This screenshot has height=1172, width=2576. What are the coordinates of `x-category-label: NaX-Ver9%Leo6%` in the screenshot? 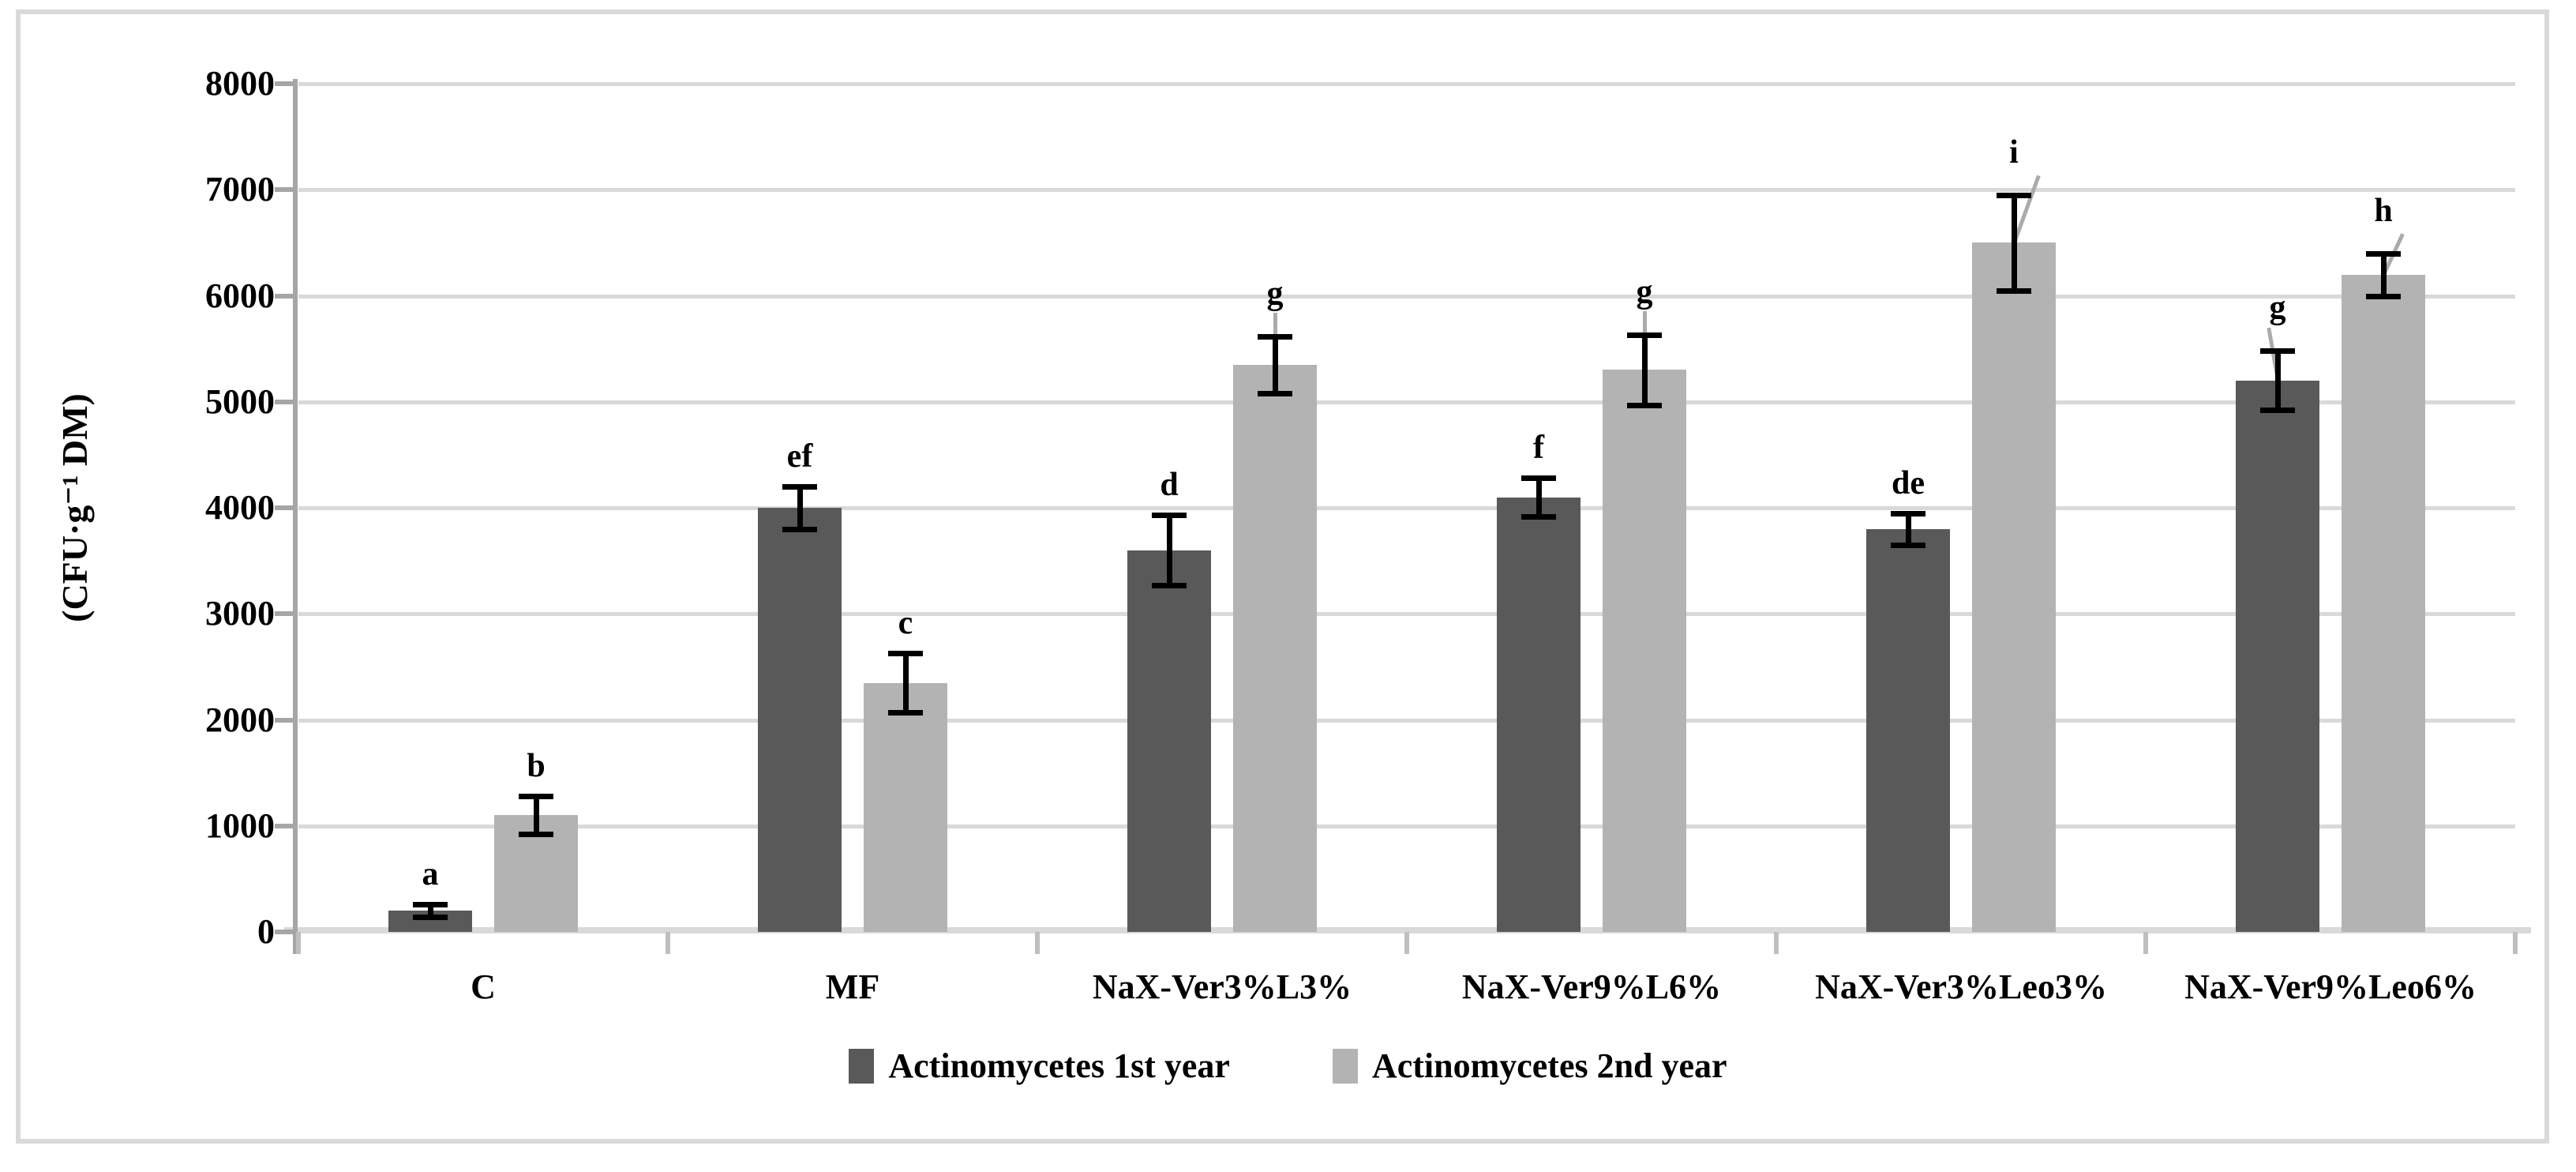 It's located at (2330, 986).